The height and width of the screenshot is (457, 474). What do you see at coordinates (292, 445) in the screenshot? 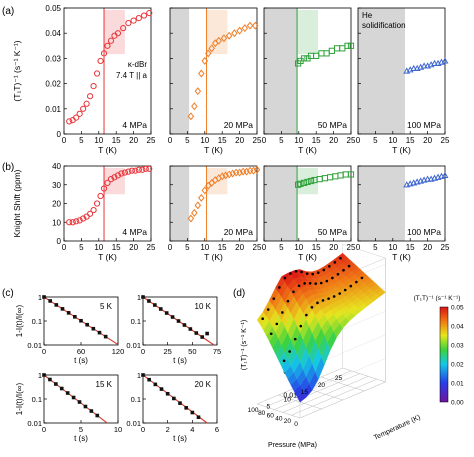
I see `pressure-axis-label: Pressure (MPa)` at bounding box center [292, 445].